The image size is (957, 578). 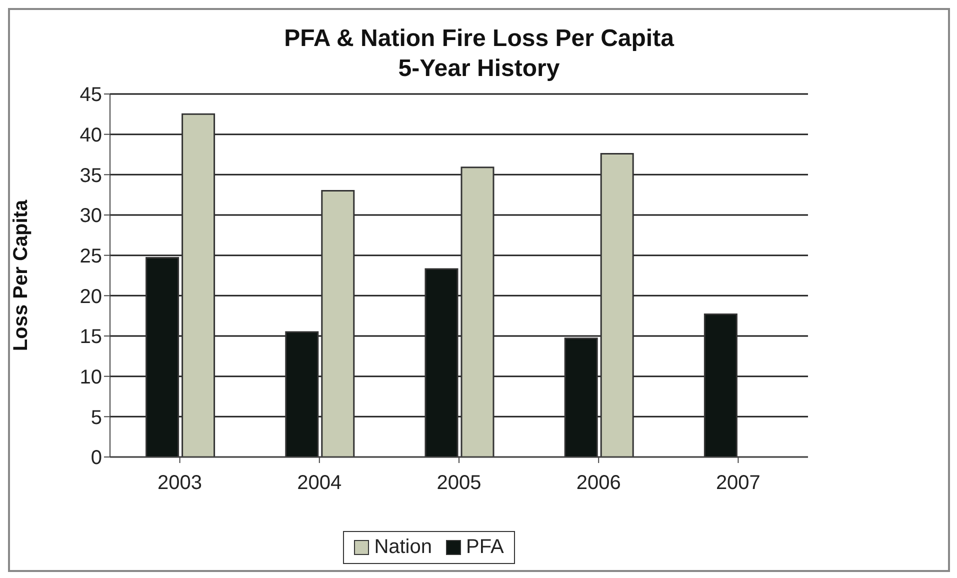 What do you see at coordinates (91, 135) in the screenshot?
I see `y-tick-label: 40` at bounding box center [91, 135].